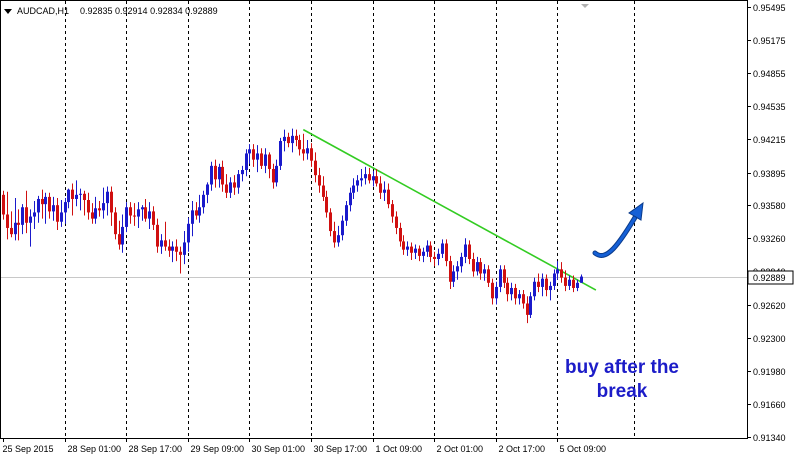 This screenshot has height=460, width=794. What do you see at coordinates (769, 339) in the screenshot?
I see `y-tick-label: 0.92300` at bounding box center [769, 339].